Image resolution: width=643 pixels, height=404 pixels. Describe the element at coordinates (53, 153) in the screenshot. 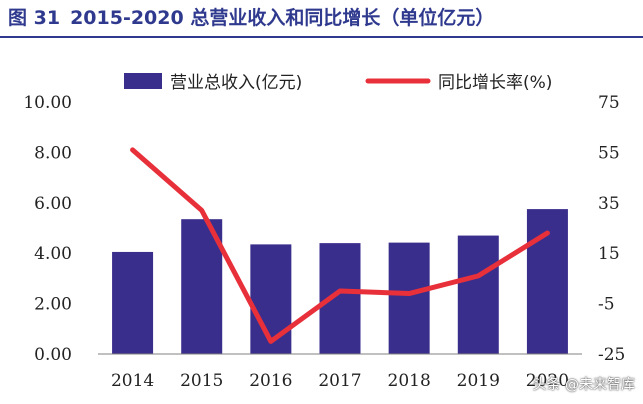

I see `left-tick-label: 8.00` at that location.